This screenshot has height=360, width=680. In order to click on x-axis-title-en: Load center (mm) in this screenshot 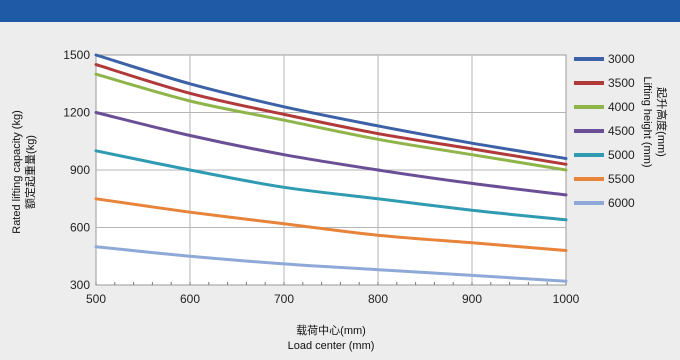, I will do `click(331, 346)`.